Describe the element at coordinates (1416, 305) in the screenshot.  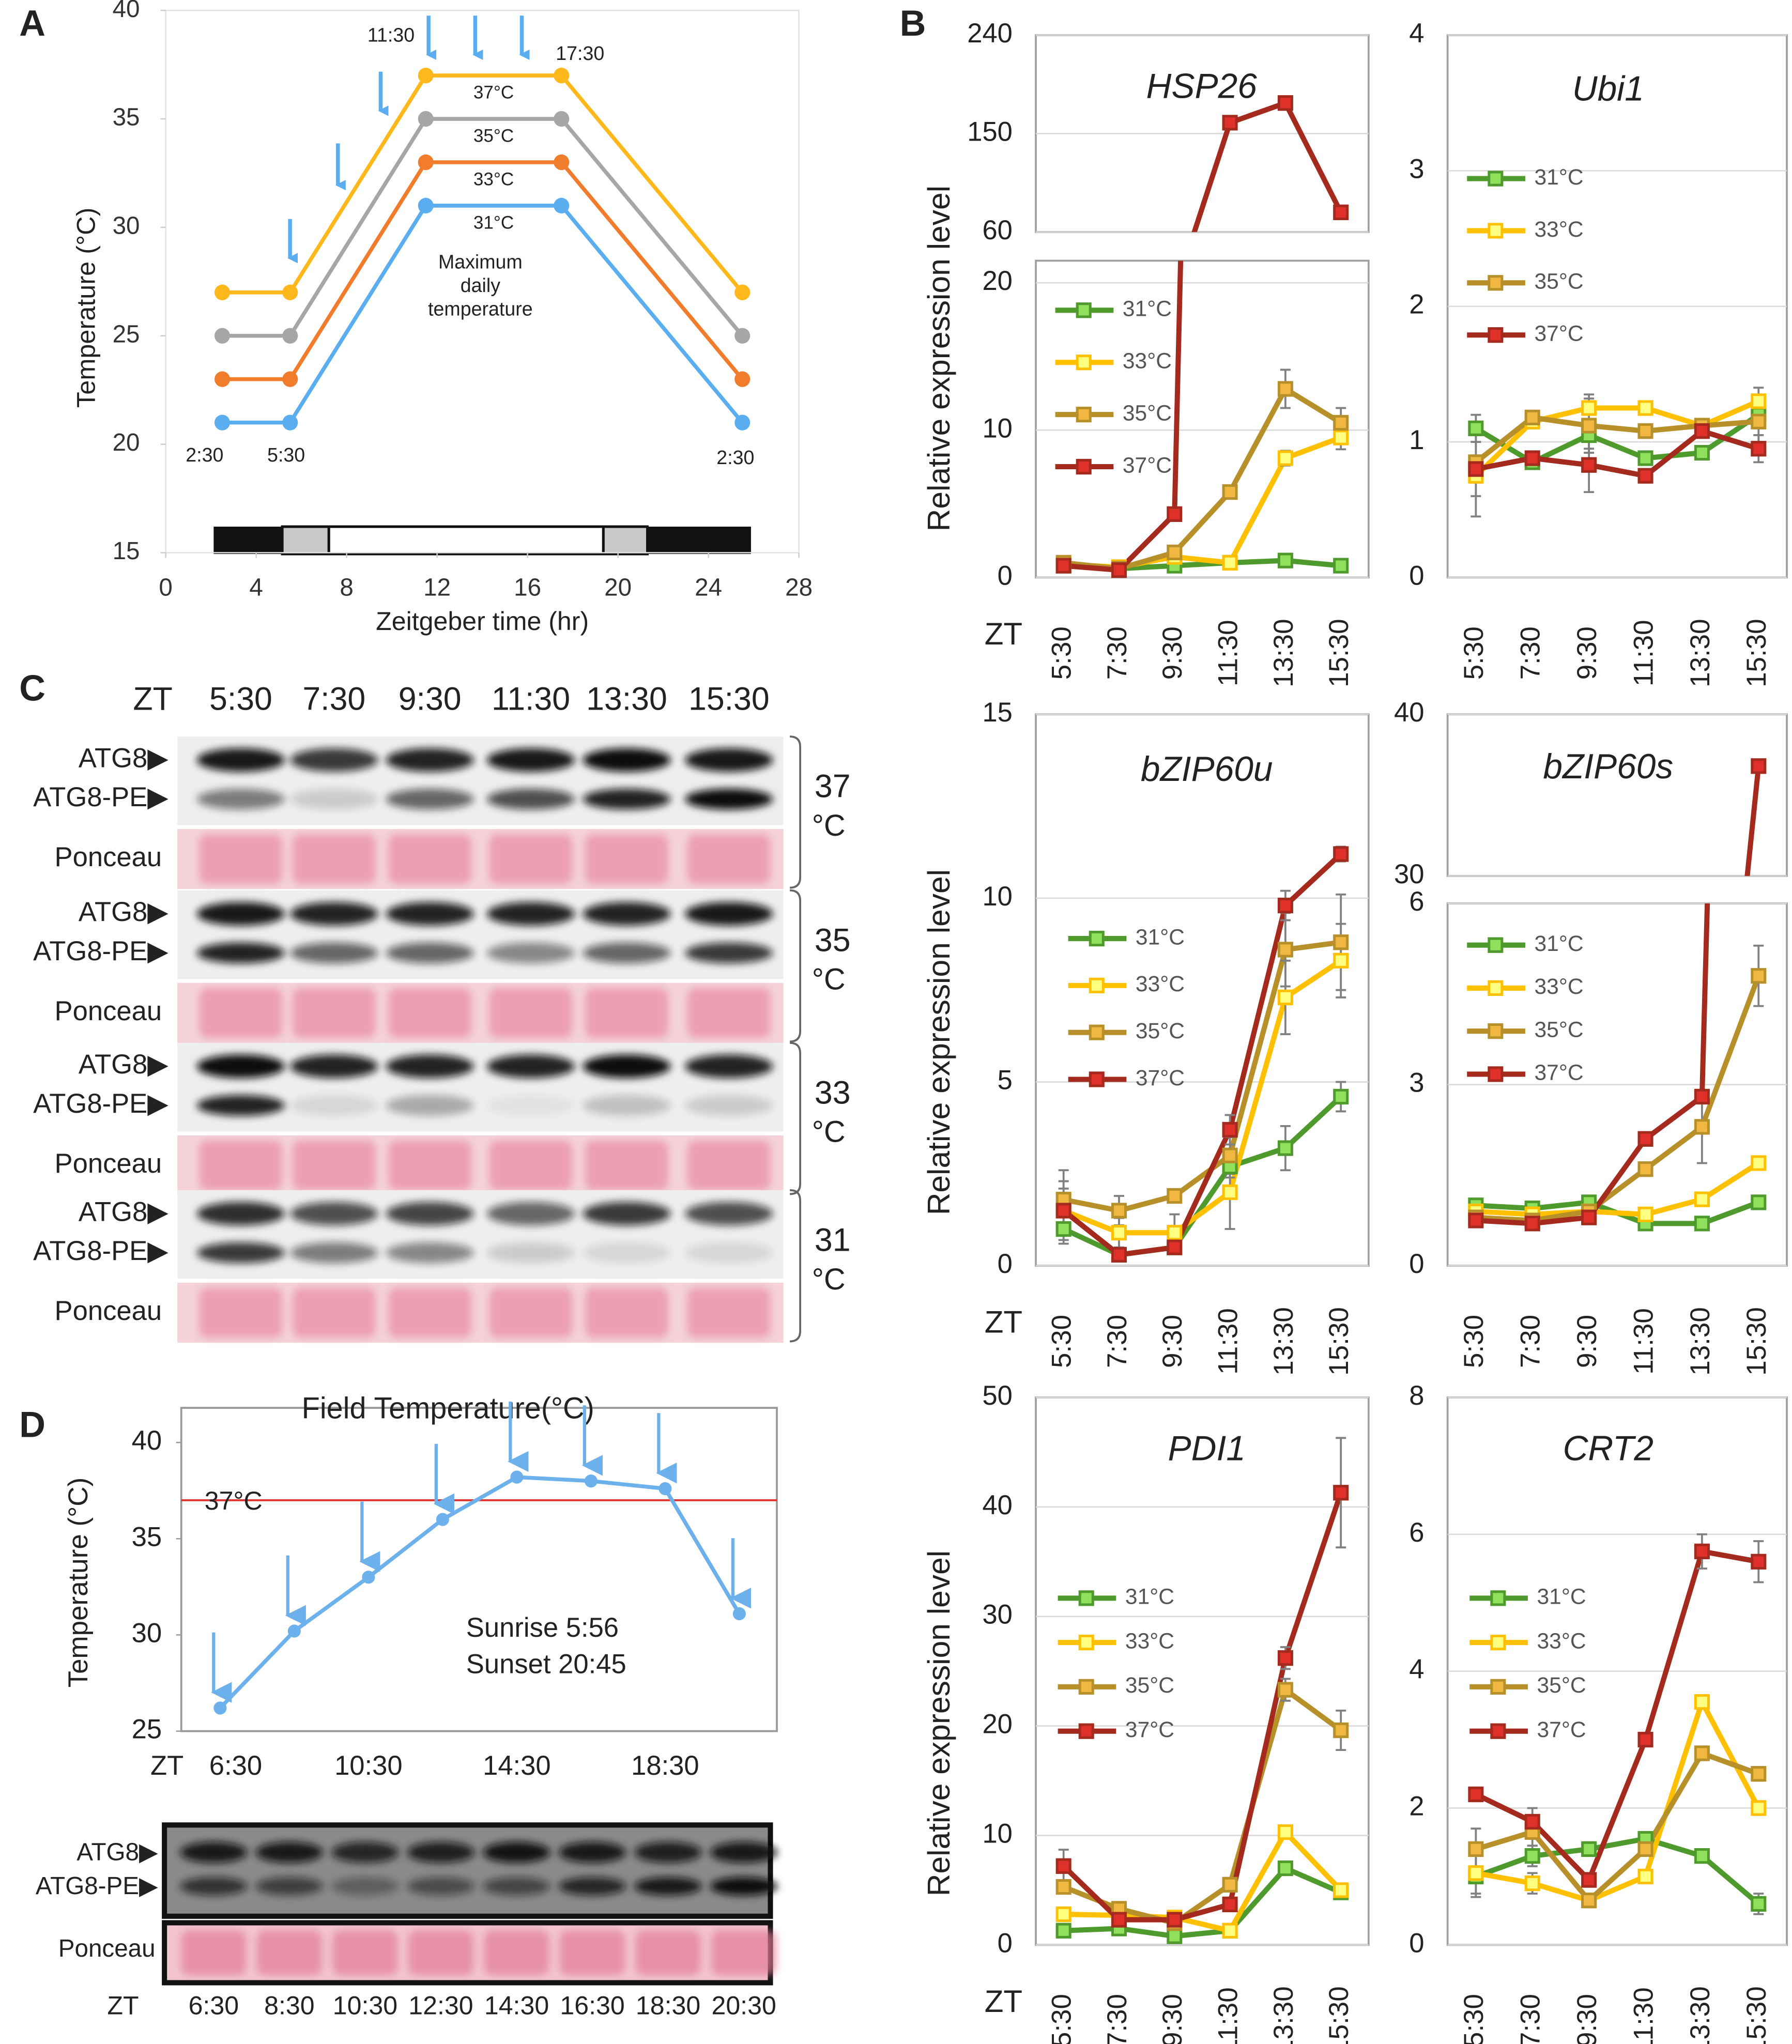
I see `y-tick-label: 2` at that location.